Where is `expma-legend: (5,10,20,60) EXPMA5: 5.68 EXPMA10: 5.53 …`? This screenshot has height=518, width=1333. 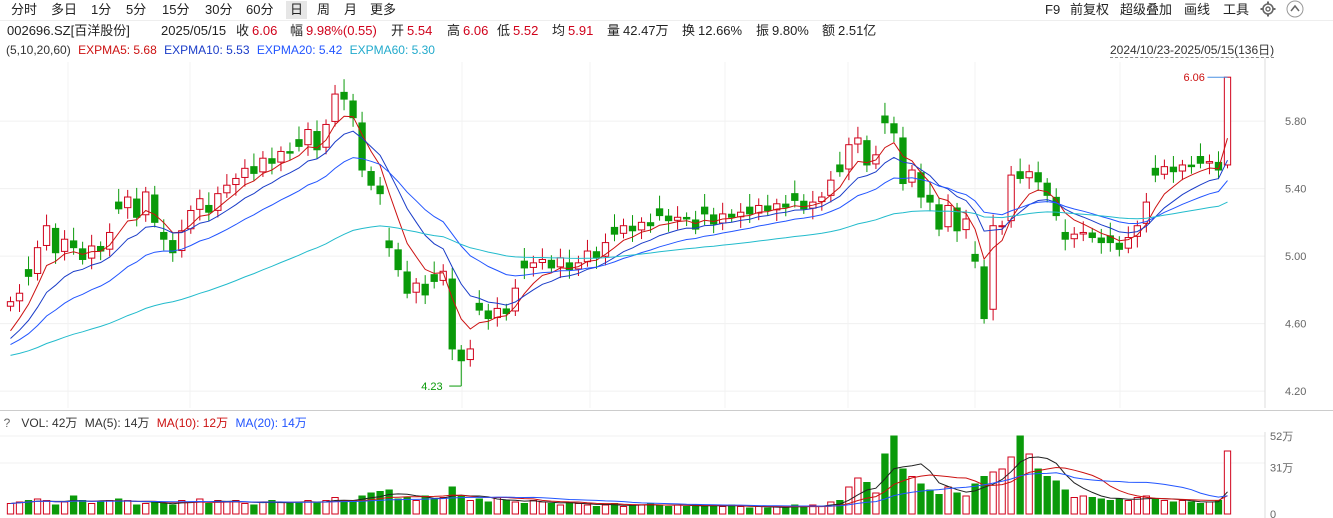 expma-legend: (5,10,20,60) EXPMA5: 5.68 EXPMA10: 5.53 … is located at coordinates (219, 50).